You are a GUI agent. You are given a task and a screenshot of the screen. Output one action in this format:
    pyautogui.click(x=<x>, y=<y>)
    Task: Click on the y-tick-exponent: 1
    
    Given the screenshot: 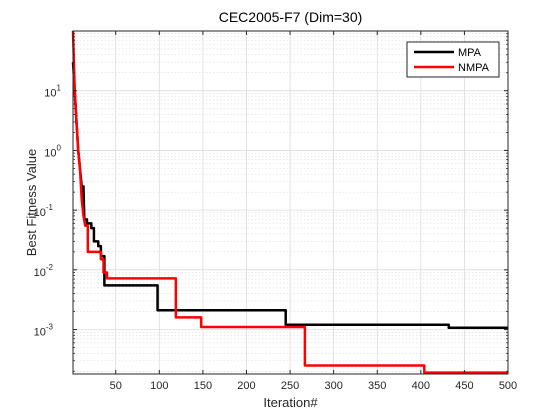 What is the action you would take?
    pyautogui.click(x=59, y=88)
    